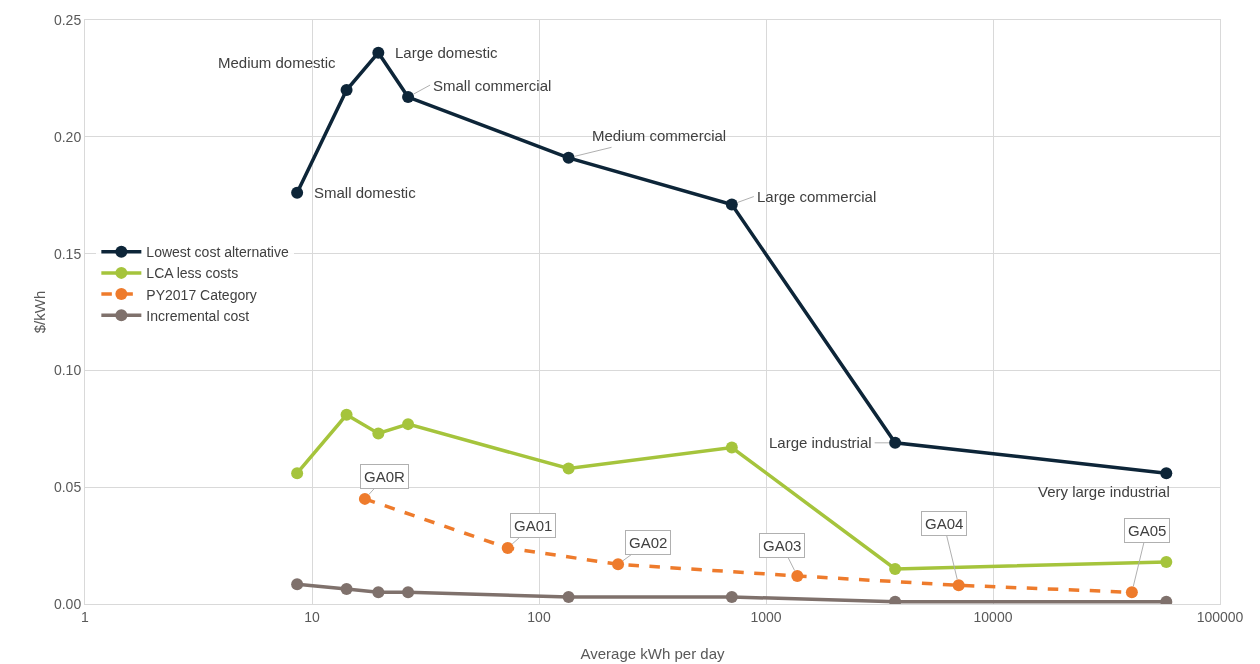 The image size is (1260, 664). I want to click on x-tick-label: 100, so click(539, 616).